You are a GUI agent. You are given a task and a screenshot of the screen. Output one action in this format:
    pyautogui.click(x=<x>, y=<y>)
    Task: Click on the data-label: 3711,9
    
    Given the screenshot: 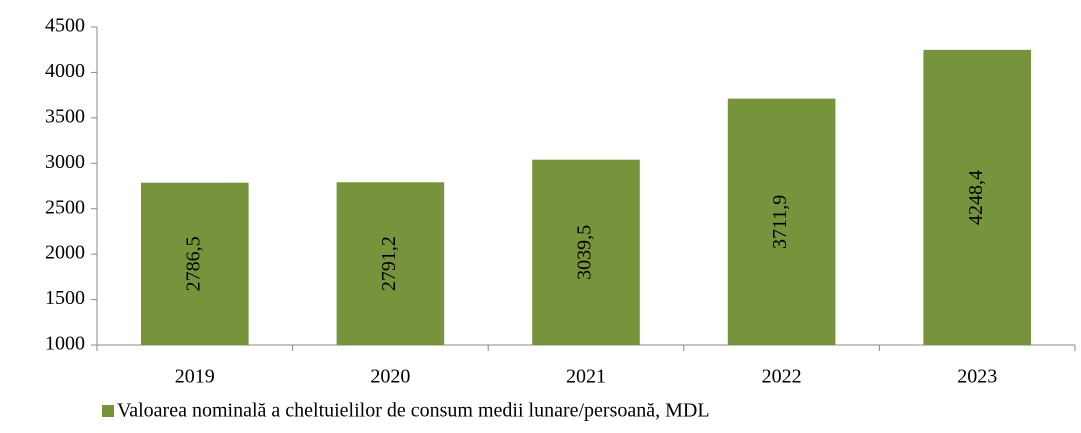 What is the action you would take?
    pyautogui.click(x=780, y=222)
    